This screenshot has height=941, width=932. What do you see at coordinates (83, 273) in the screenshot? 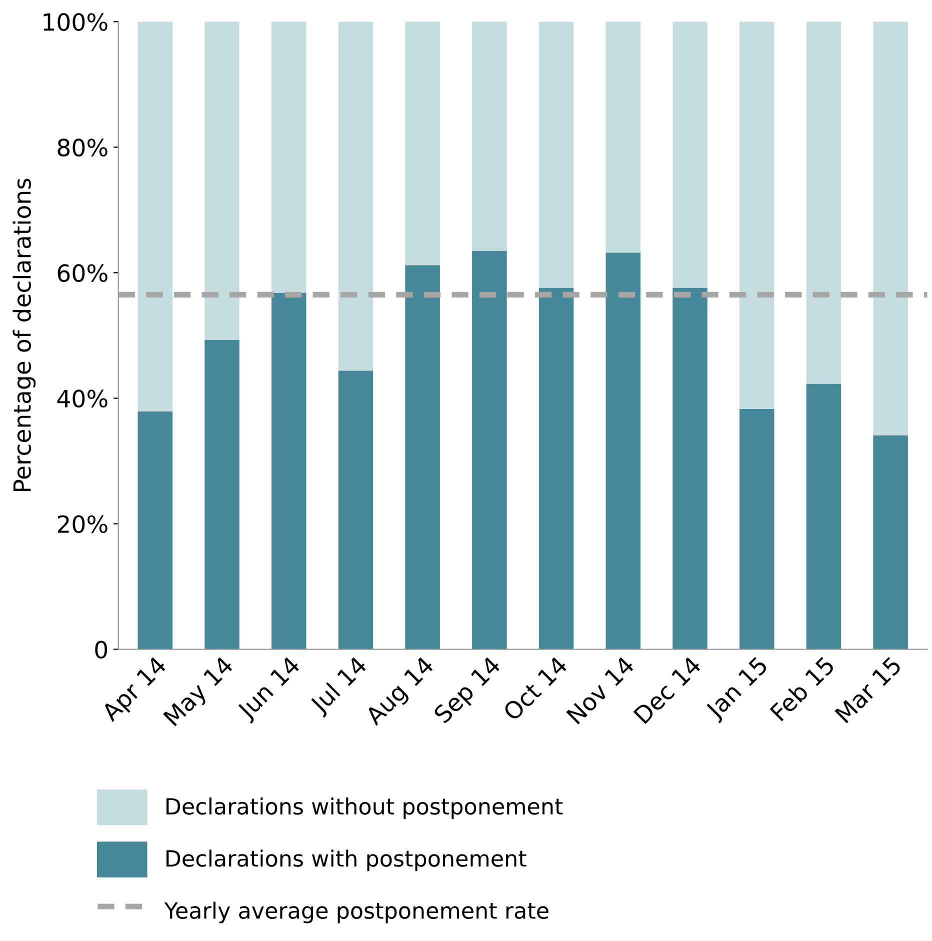
I see `y-tick-label: 60%` at bounding box center [83, 273].